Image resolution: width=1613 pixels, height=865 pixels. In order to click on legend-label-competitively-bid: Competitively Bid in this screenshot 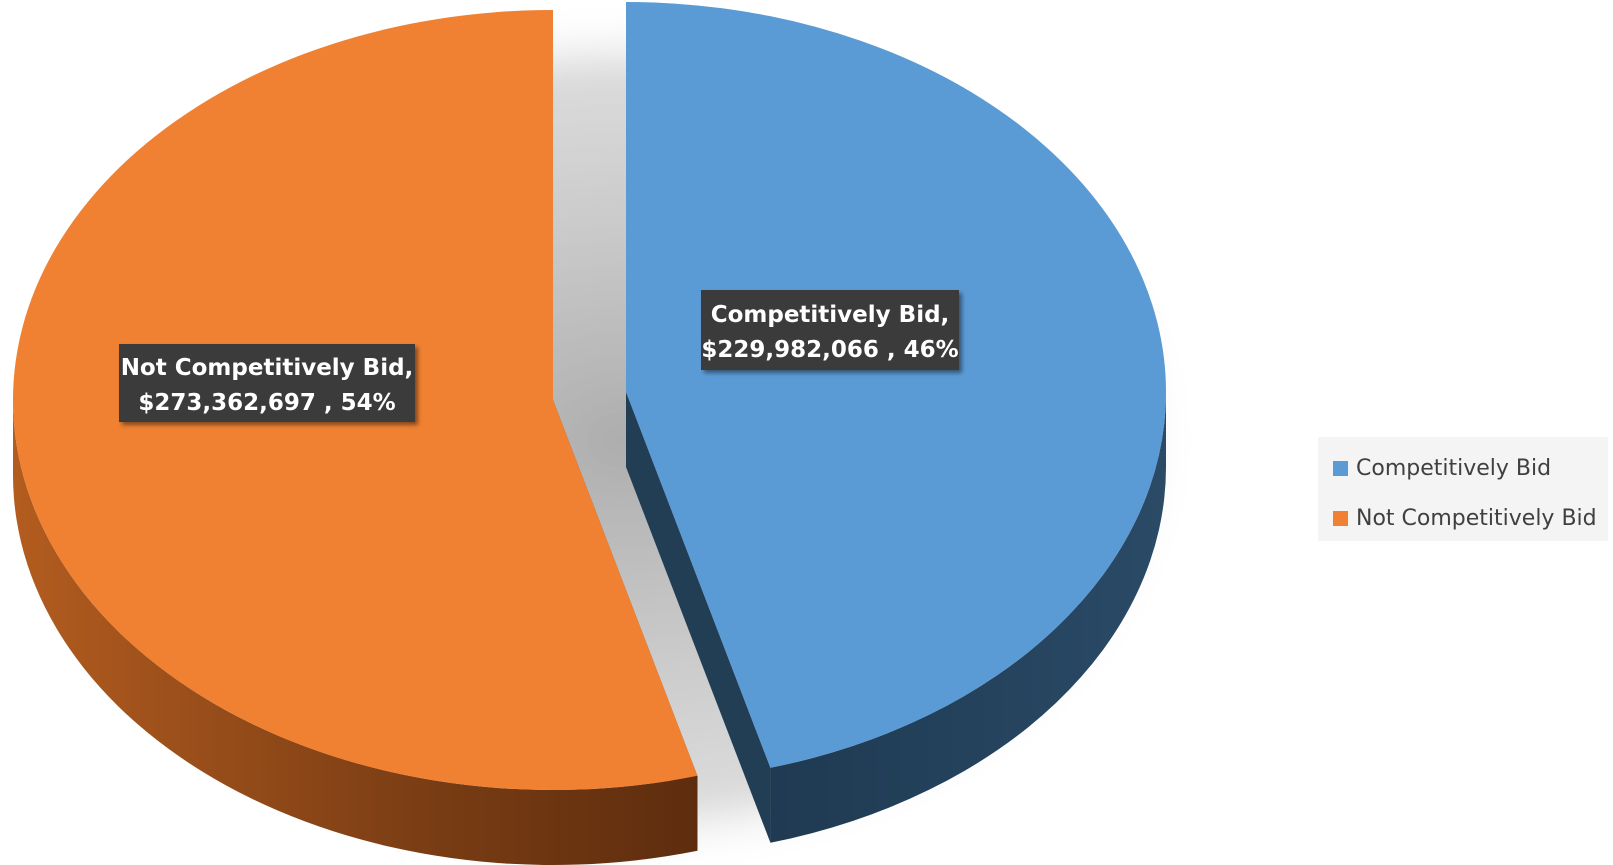, I will do `click(1454, 468)`.